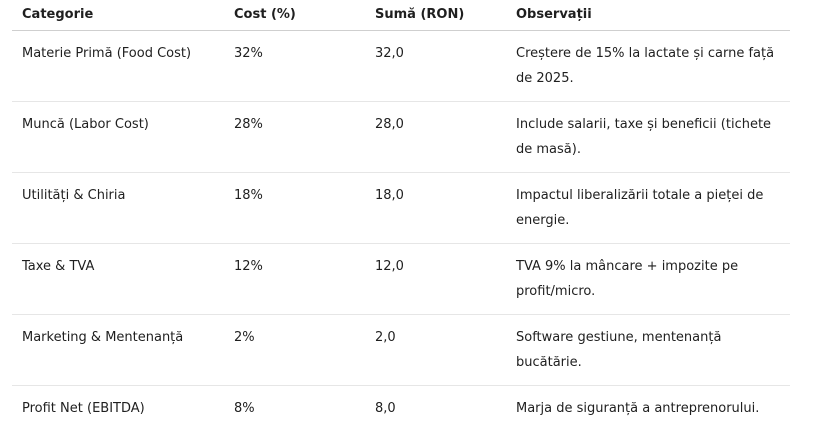 Image resolution: width=815 pixels, height=431 pixels. I want to click on table-cell: Taxe & TVA, so click(118, 279).